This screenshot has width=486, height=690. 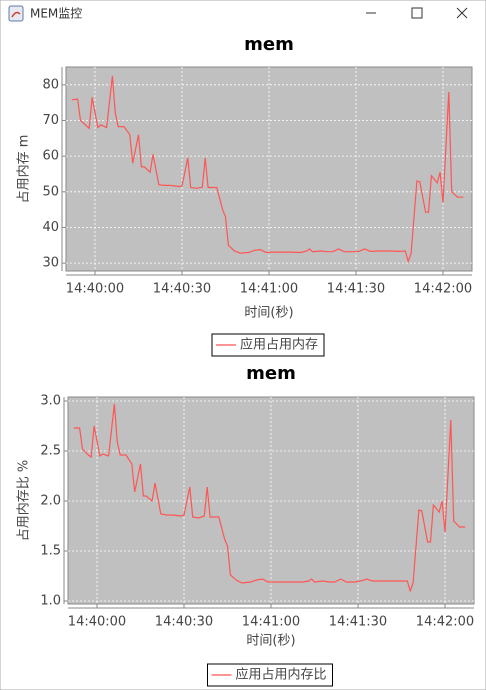 I want to click on y-tick-label: 40, so click(x=50, y=227).